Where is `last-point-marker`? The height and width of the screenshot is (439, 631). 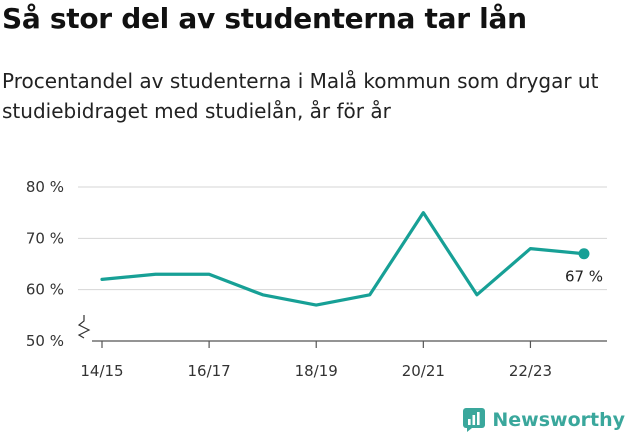 last-point-marker is located at coordinates (584, 254).